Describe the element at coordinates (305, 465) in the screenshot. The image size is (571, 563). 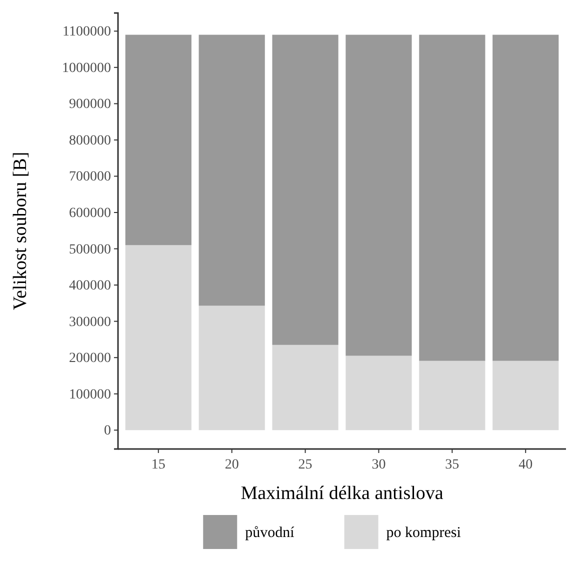
I see `x-tick-label: 25` at that location.